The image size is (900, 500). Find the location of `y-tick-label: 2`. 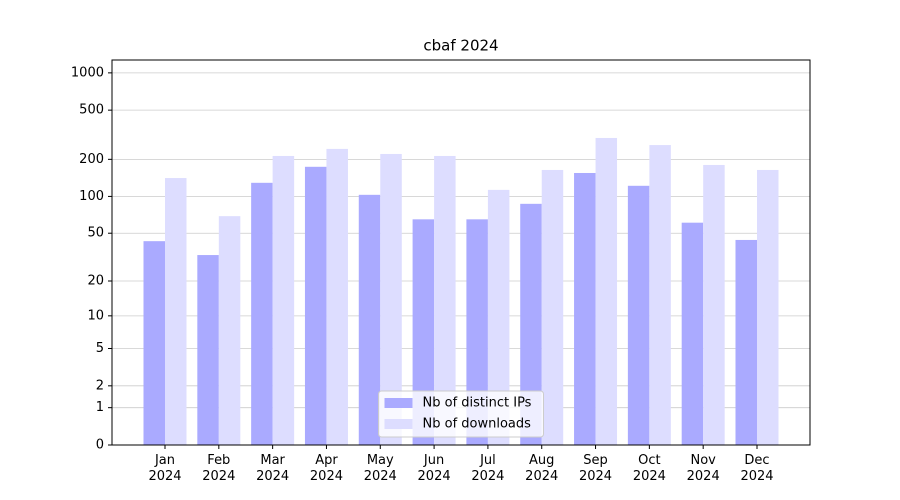

y-tick-label: 2 is located at coordinates (100, 385).